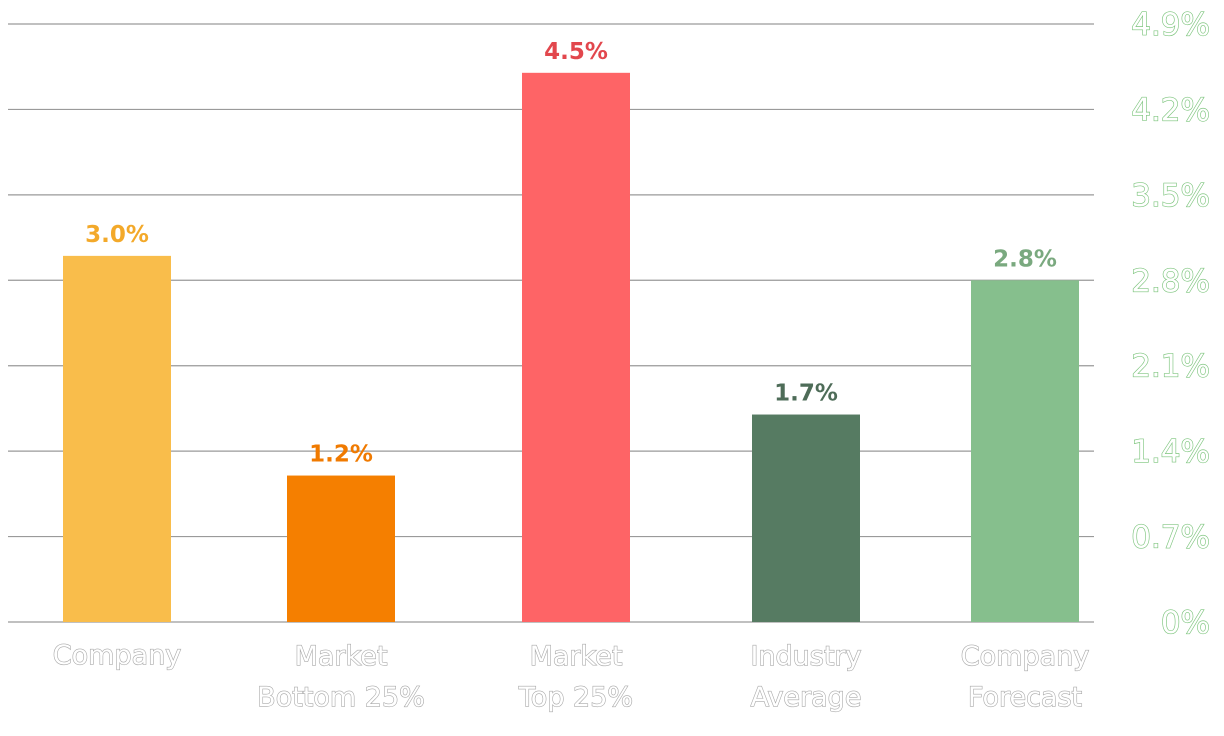 This screenshot has height=736, width=1224. I want to click on data-label: 4.5%, so click(576, 52).